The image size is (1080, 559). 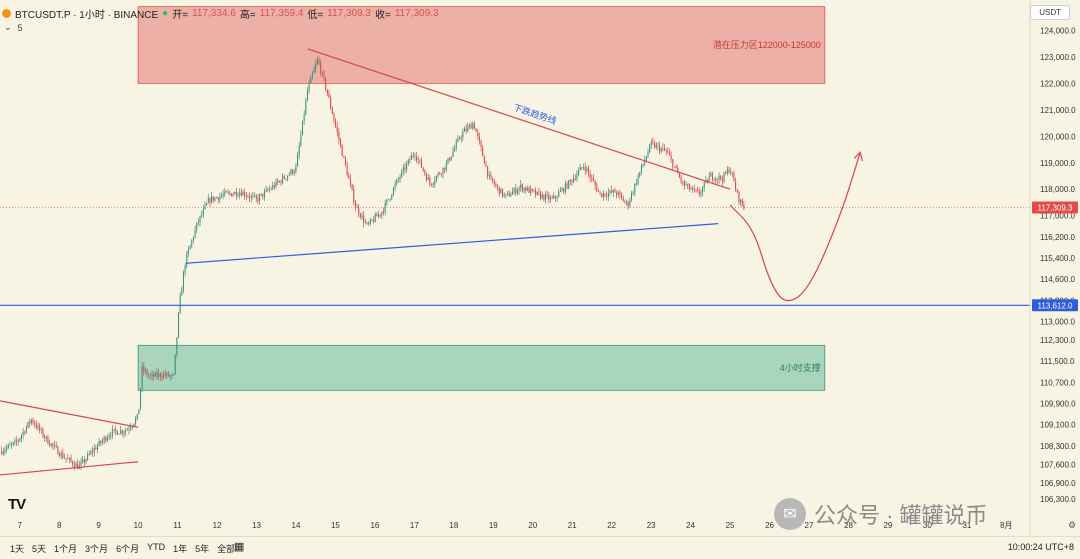 I want to click on x-tick-label: 11, so click(x=177, y=525).